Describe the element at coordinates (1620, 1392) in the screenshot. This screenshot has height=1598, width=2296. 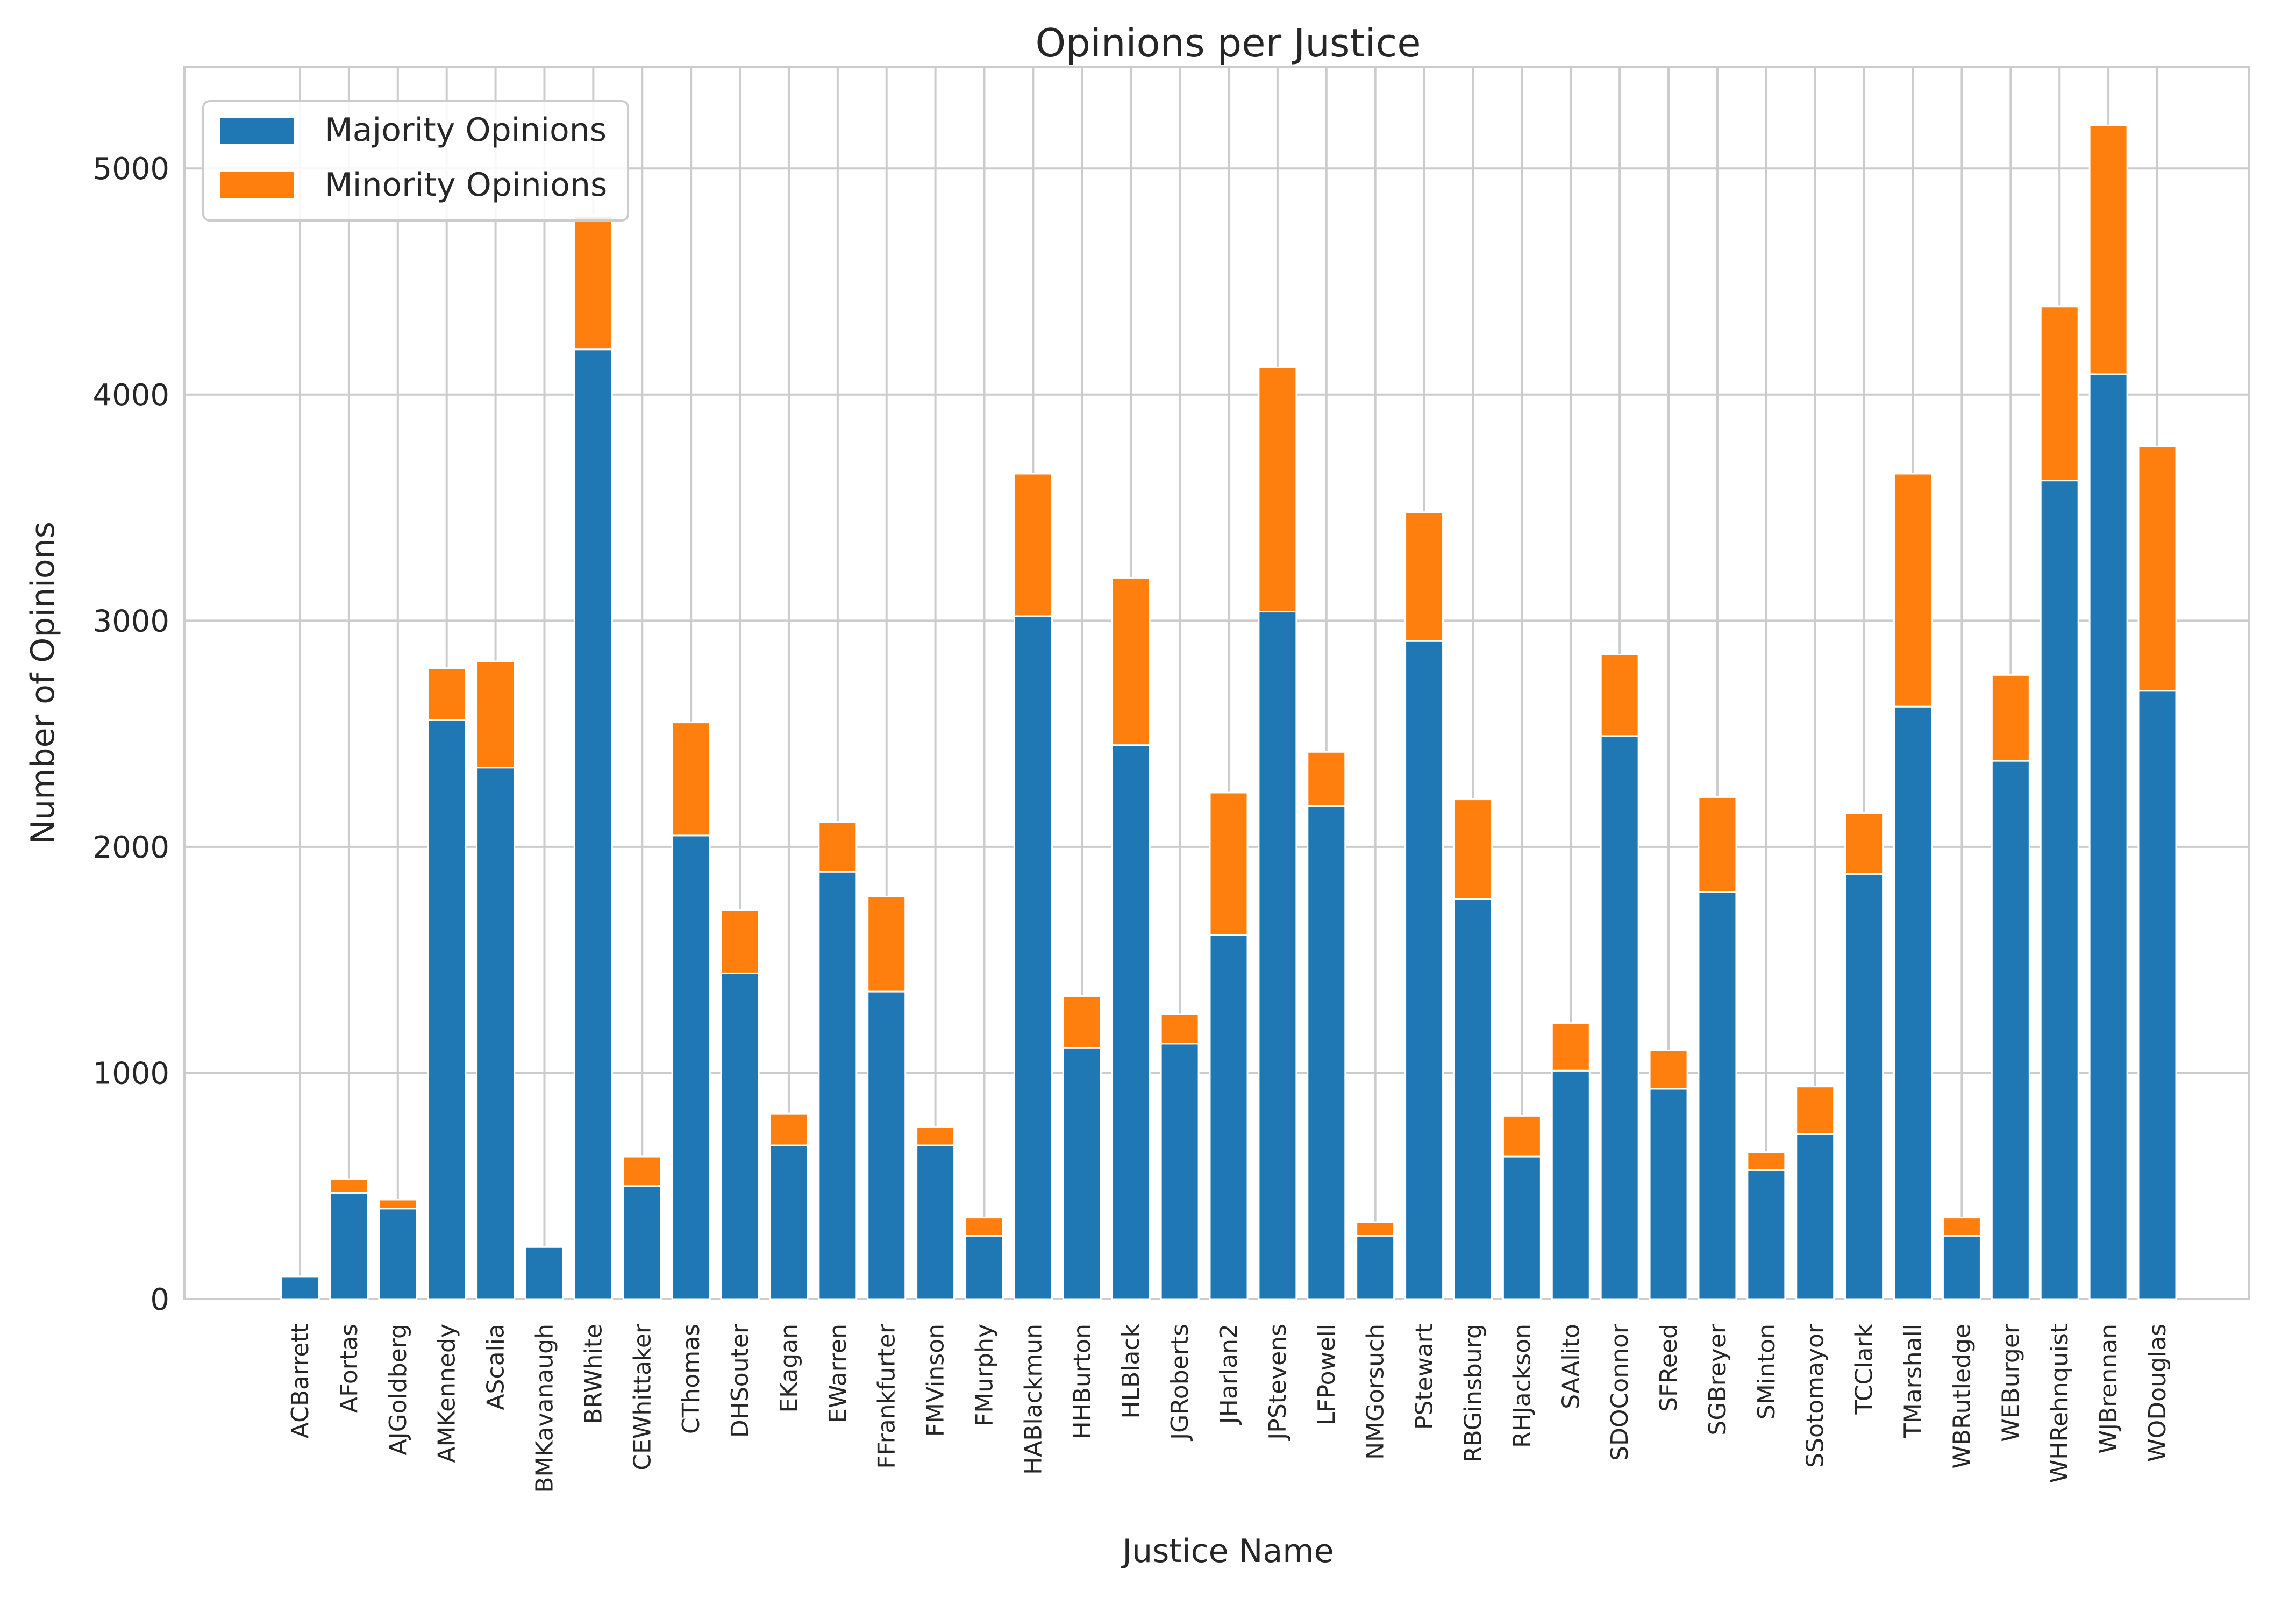
I see `x-tick-label: SDOConnor` at that location.